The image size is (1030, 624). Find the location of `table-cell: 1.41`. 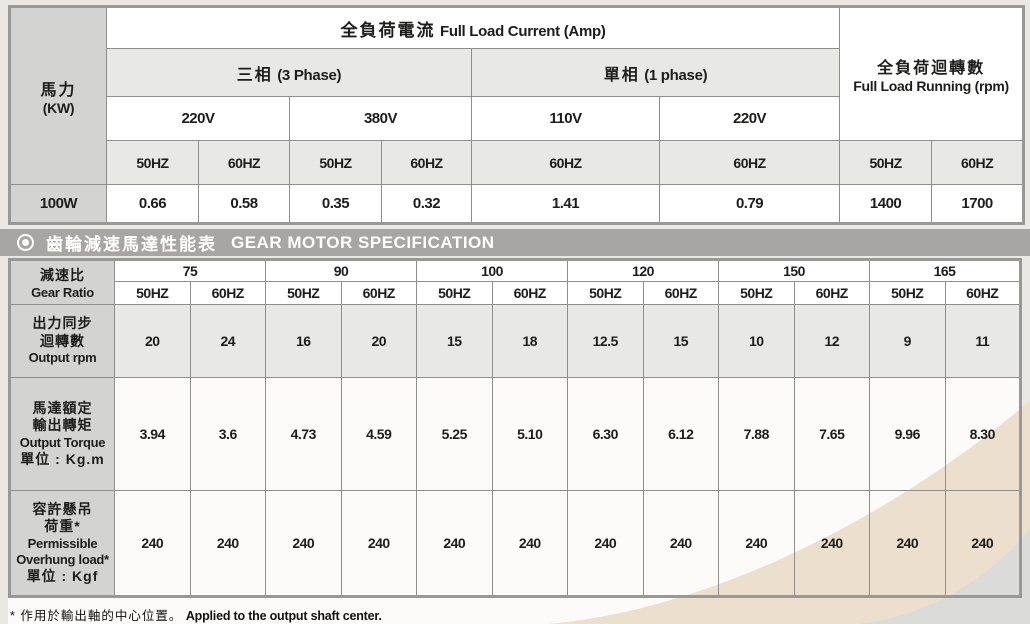

table-cell: 1.41 is located at coordinates (565, 204).